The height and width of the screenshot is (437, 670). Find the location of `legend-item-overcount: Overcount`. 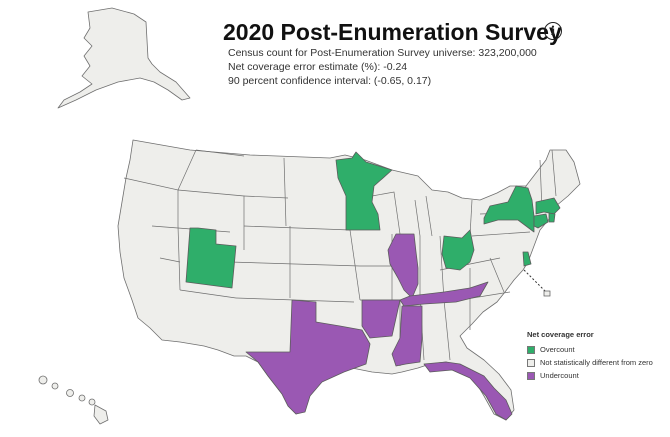

legend-item-overcount: Overcount is located at coordinates (590, 349).